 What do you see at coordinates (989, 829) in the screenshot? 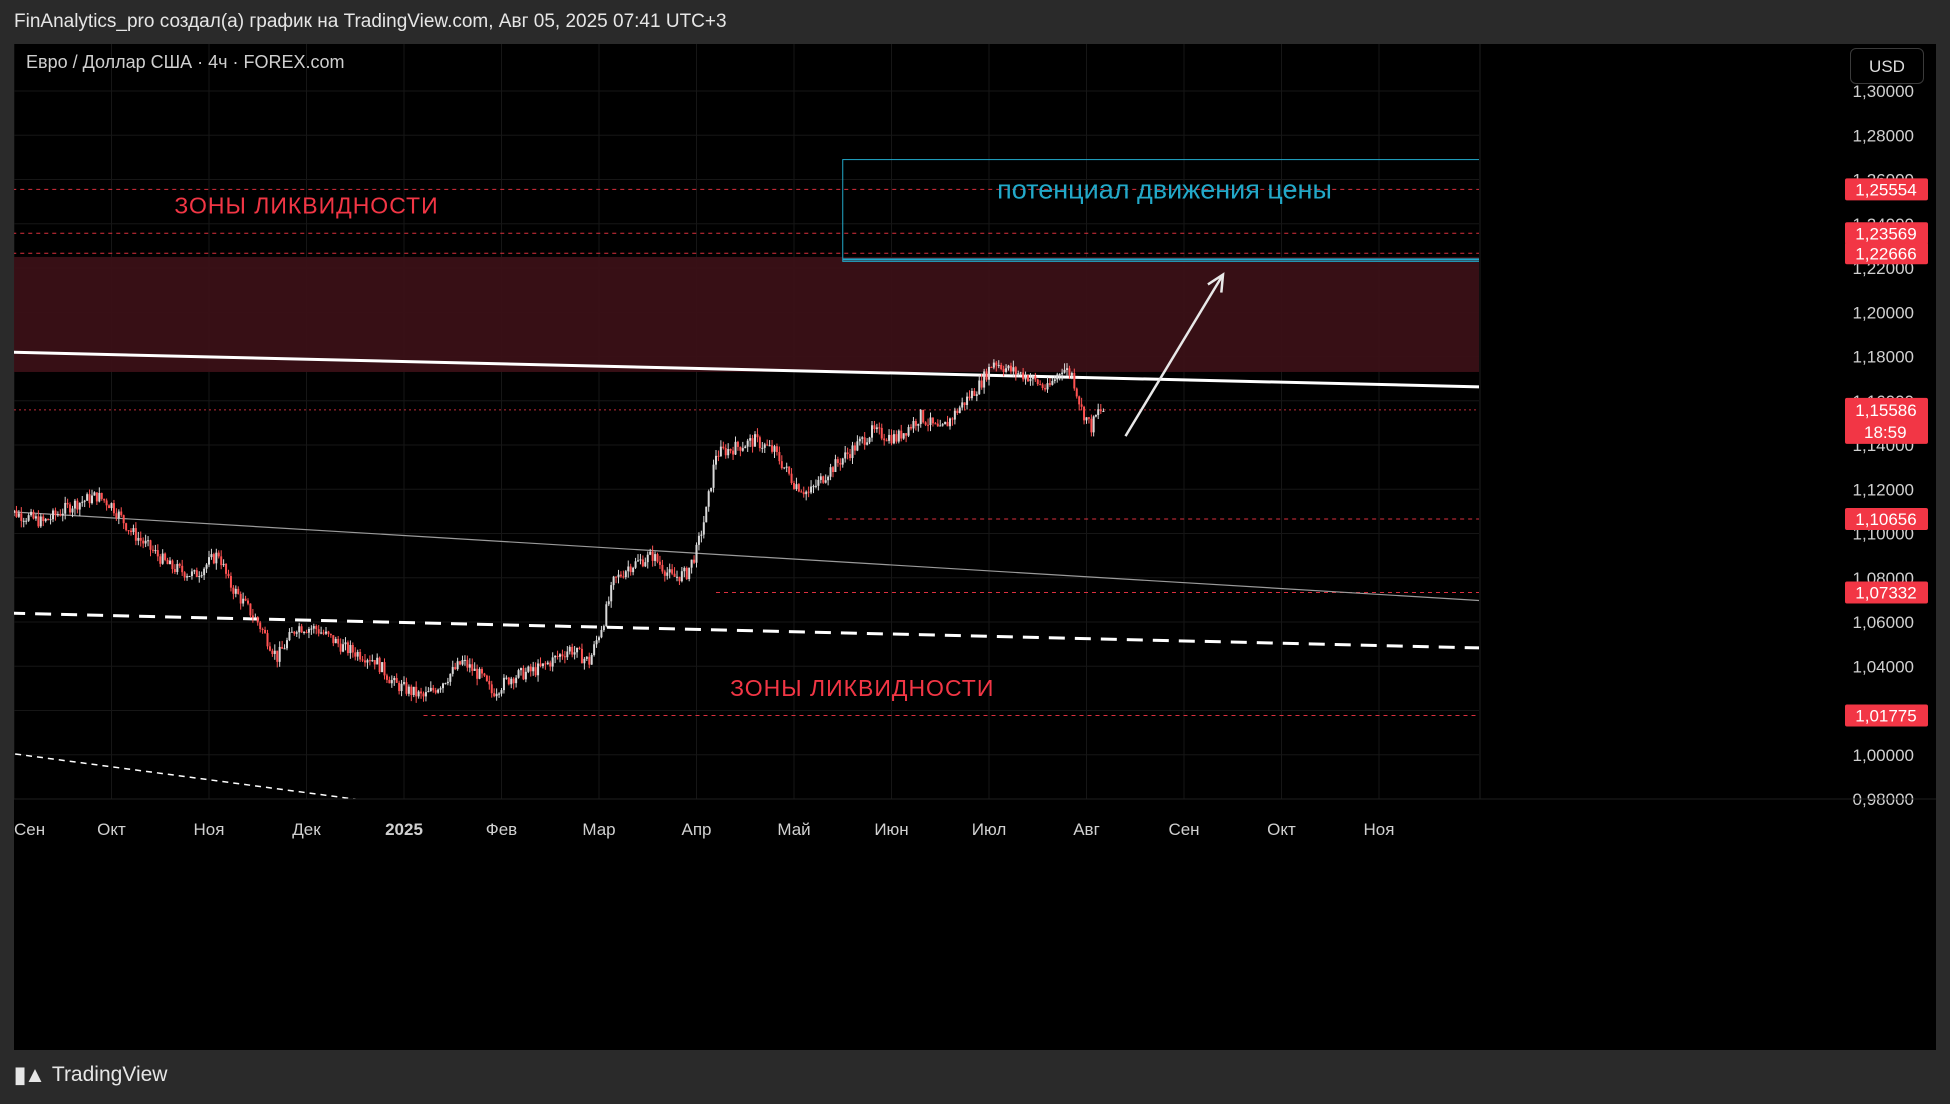
I see `time-tick-label: Июл` at bounding box center [989, 829].